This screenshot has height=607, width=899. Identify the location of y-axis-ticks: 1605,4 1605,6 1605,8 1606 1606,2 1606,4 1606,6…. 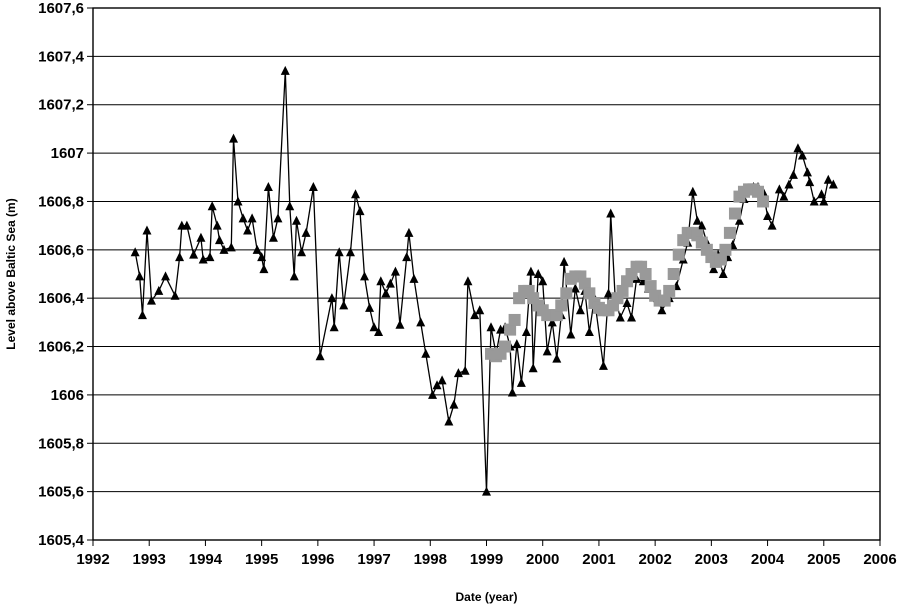
(65, 274).